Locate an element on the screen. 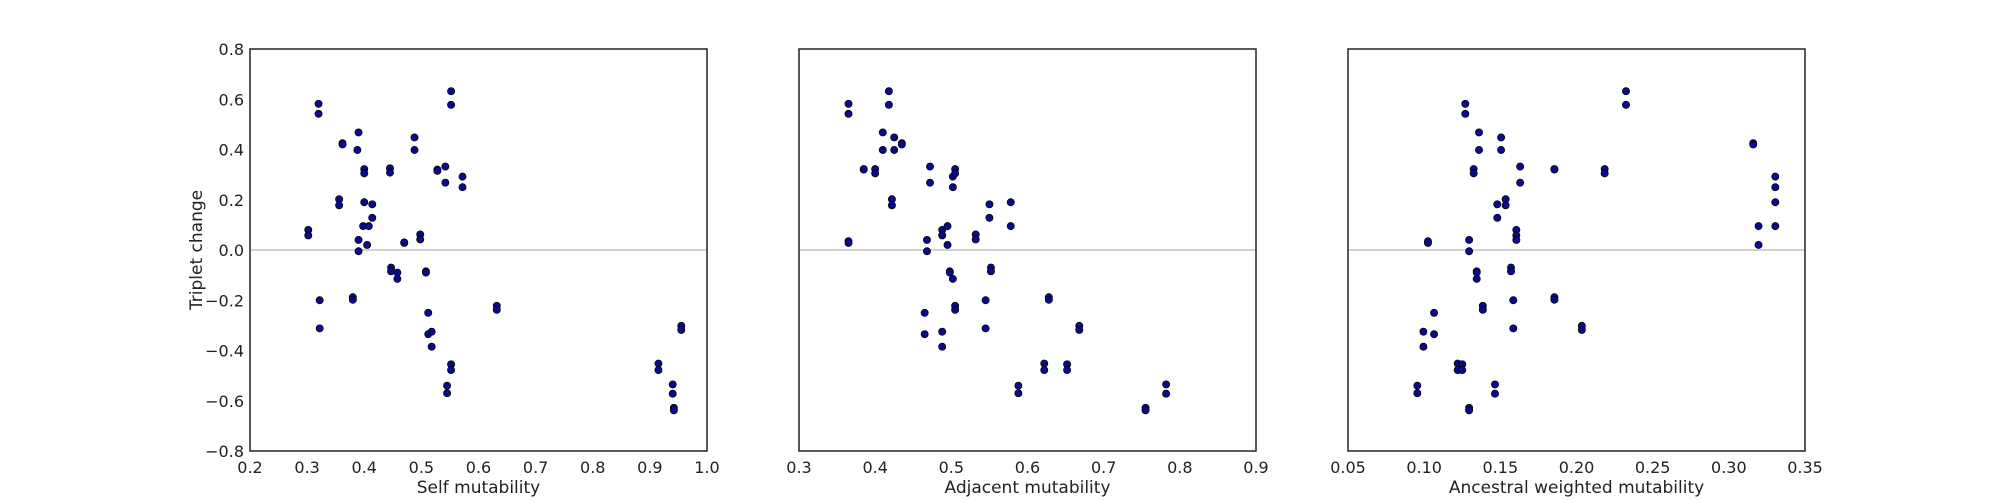 The image size is (2000, 500). y-axis-label: Triplet change is located at coordinates (197, 250).